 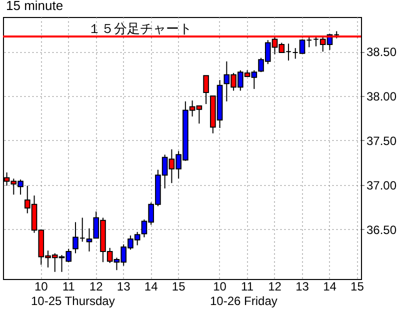 What do you see at coordinates (73, 301) in the screenshot?
I see `text: 10-25 Thursday` at bounding box center [73, 301].